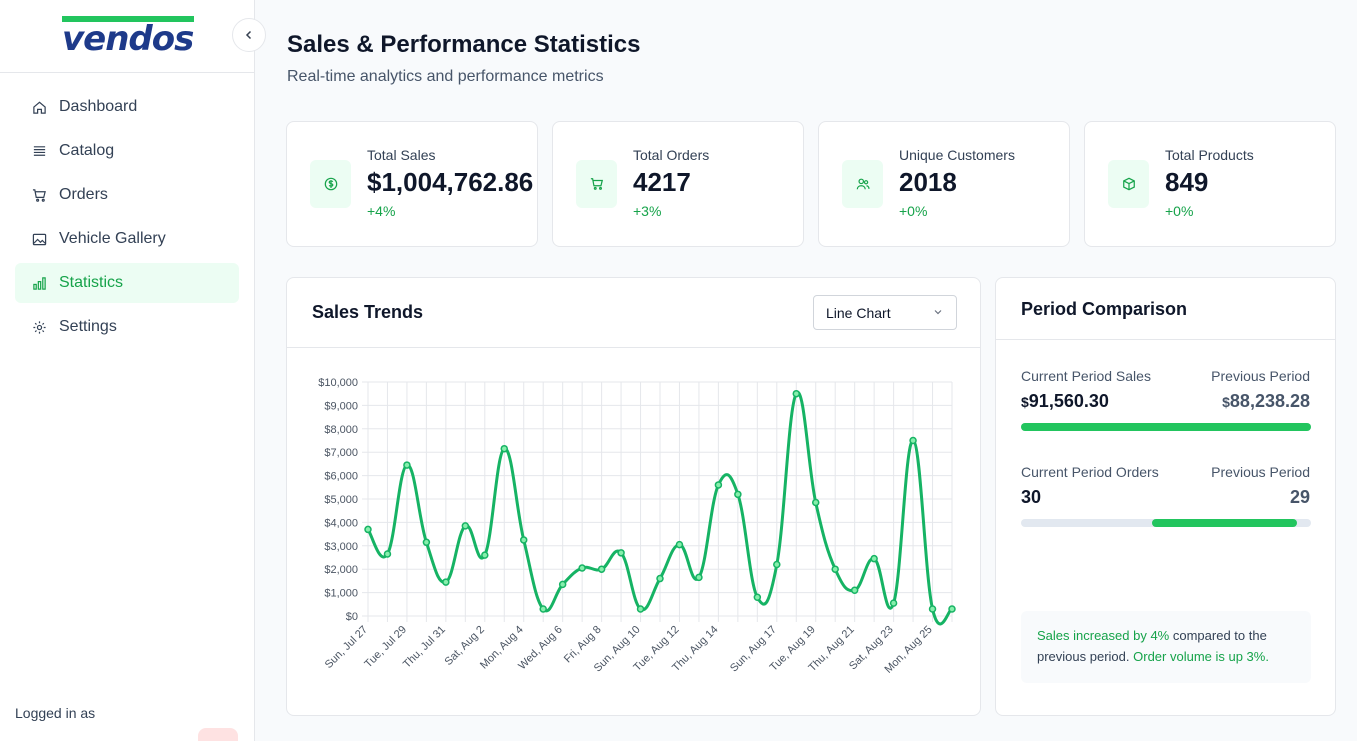 The image size is (1357, 741). I want to click on sidebar-item-dashboard: Dashboard, so click(127, 107).